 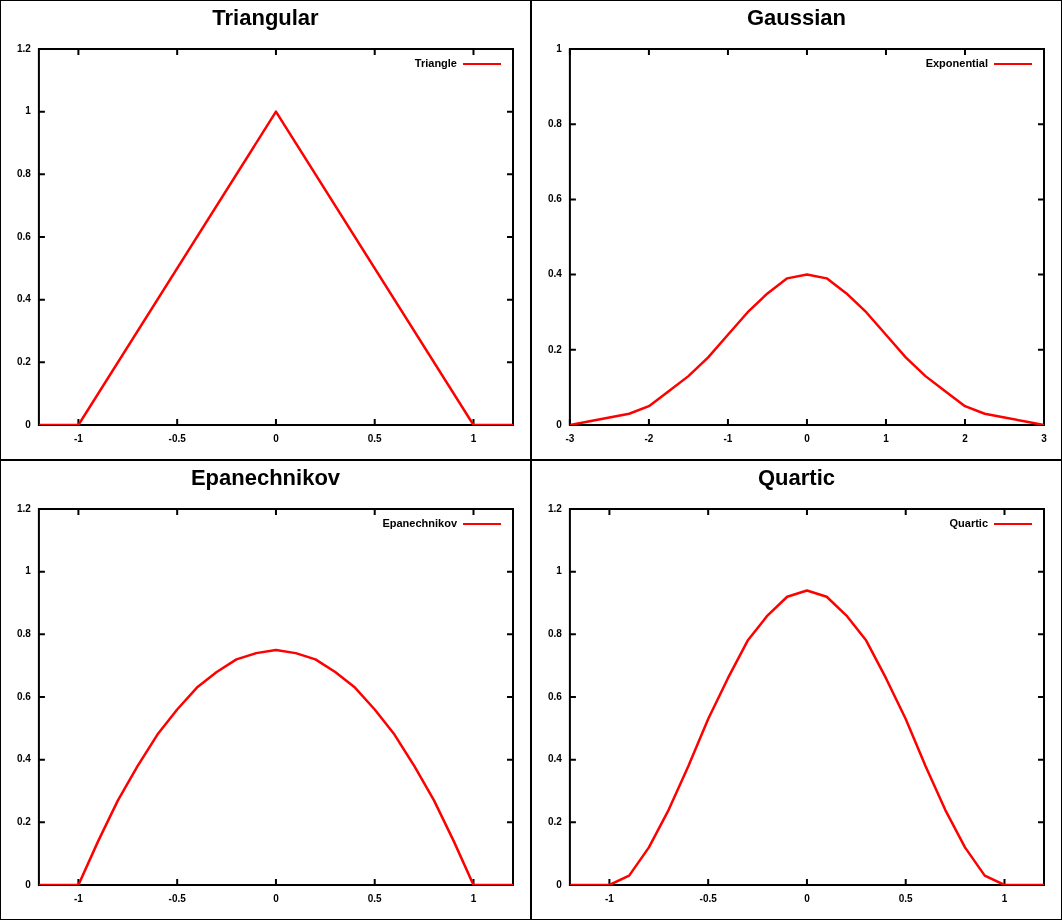 I want to click on chart-title: Epanechnikov, so click(x=265, y=478).